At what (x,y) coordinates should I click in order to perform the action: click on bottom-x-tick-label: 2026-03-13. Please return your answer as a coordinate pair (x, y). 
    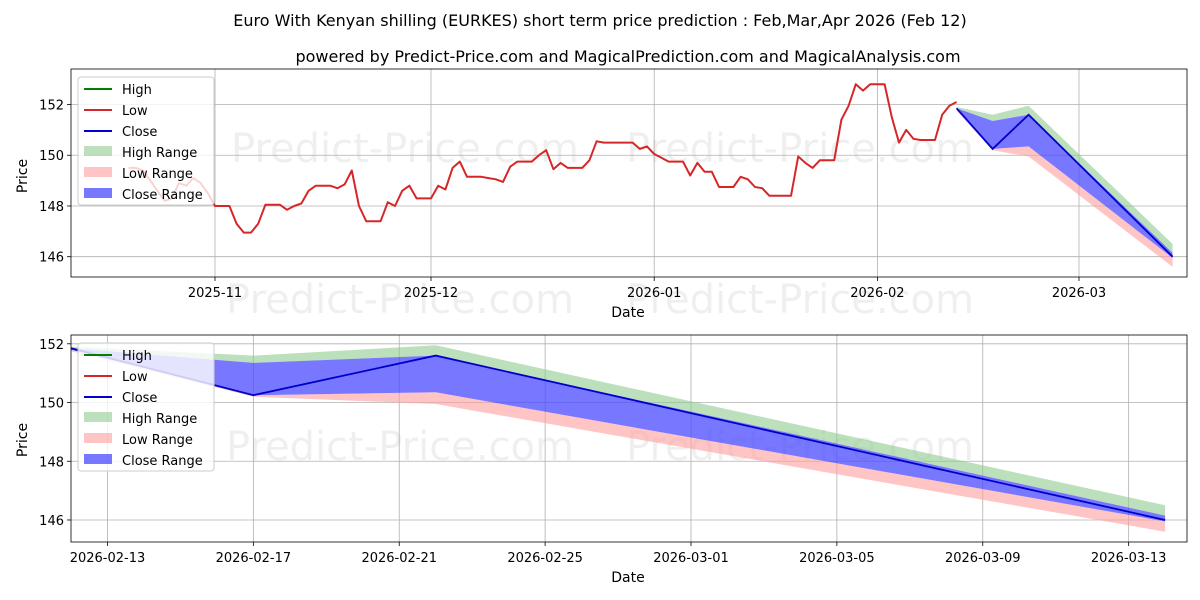
    Looking at the image, I should click on (1129, 558).